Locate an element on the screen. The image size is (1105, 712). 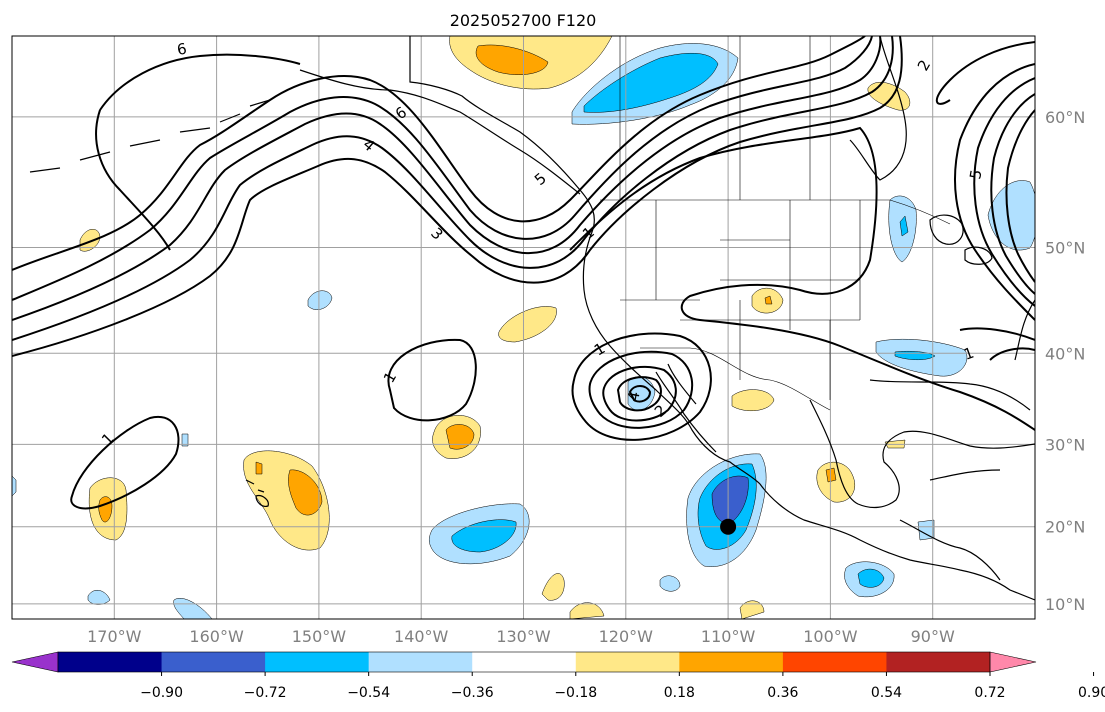
markers is located at coordinates (728, 526).